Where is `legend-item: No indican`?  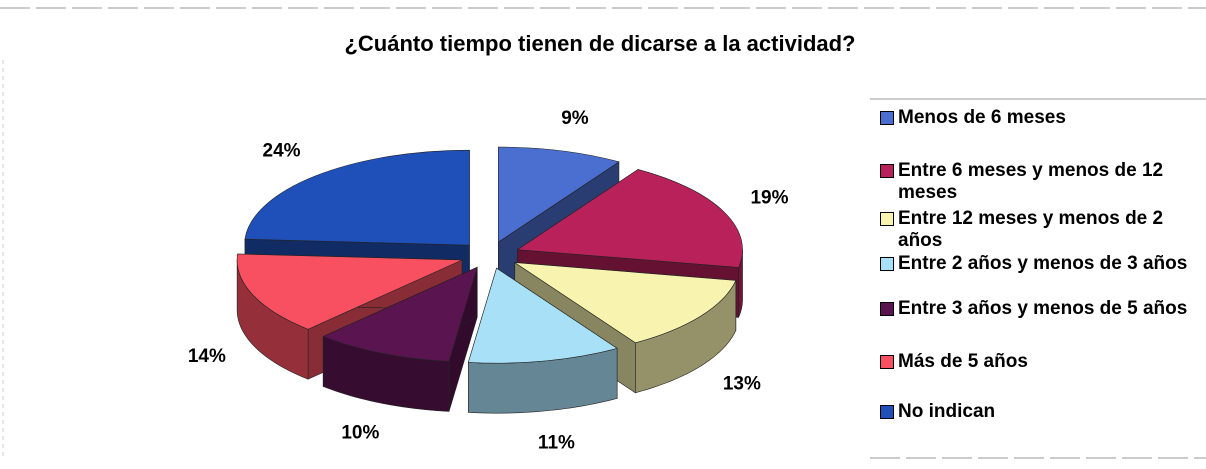
legend-item: No indican is located at coordinates (1040, 412).